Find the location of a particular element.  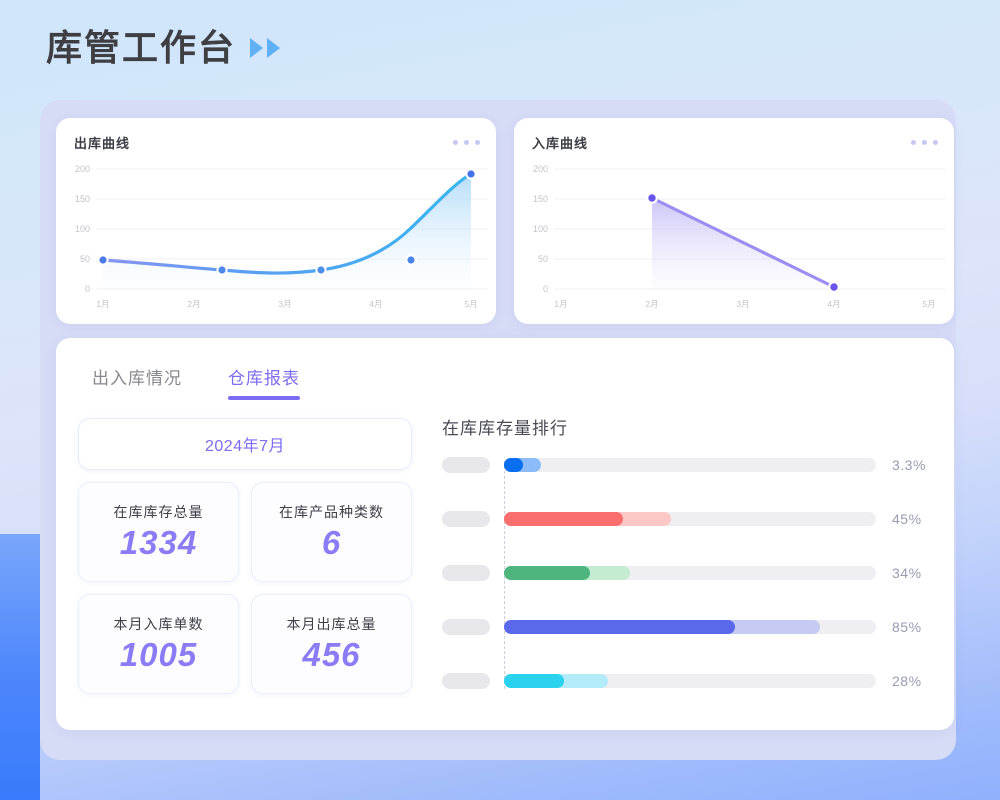

stat-card-product-types: 在库产品种类数 6 is located at coordinates (331, 532).